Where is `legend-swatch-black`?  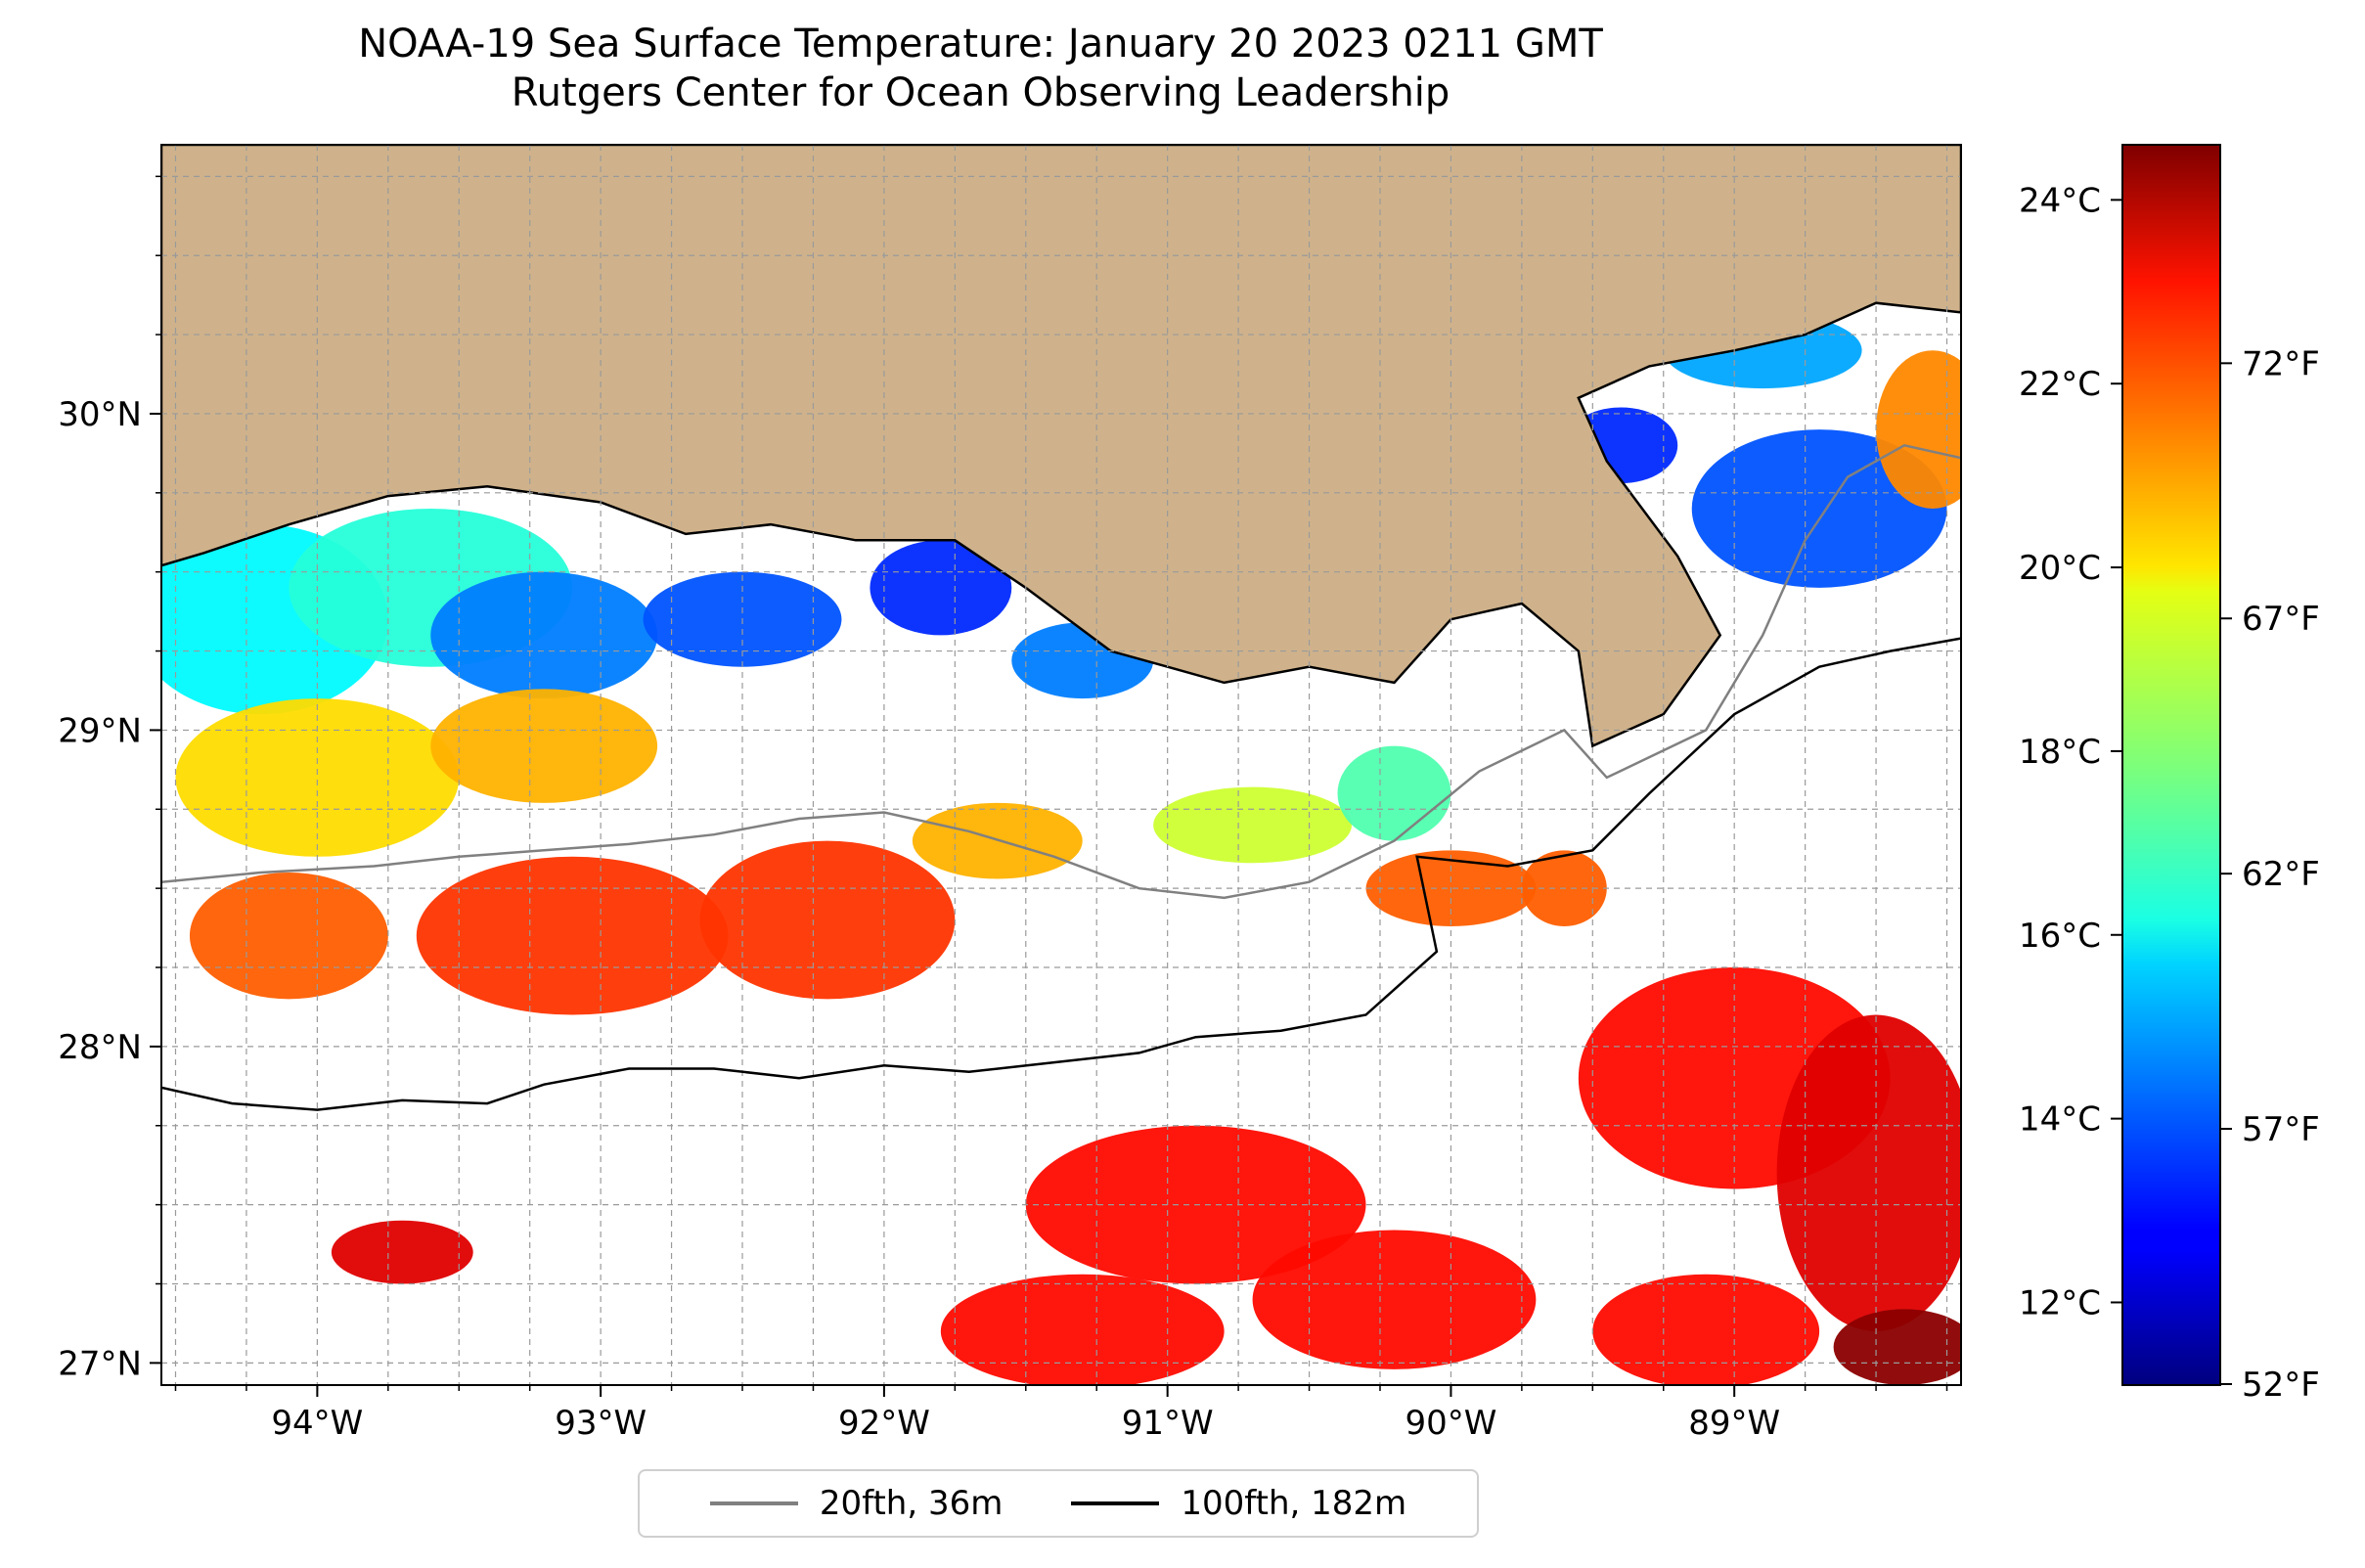
legend-swatch-black is located at coordinates (1115, 1503).